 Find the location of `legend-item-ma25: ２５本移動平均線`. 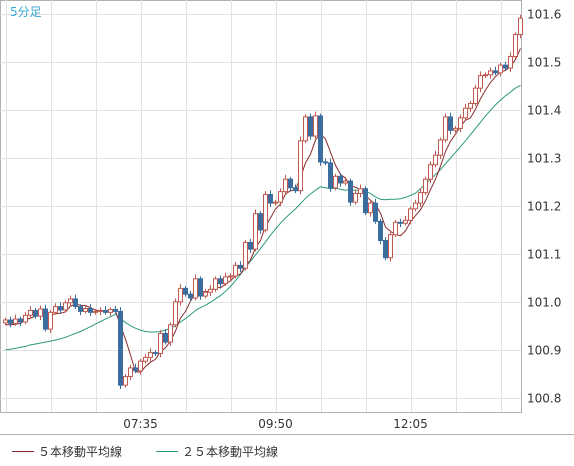

legend-item-ma25: ２５本移動平均線 is located at coordinates (217, 451).